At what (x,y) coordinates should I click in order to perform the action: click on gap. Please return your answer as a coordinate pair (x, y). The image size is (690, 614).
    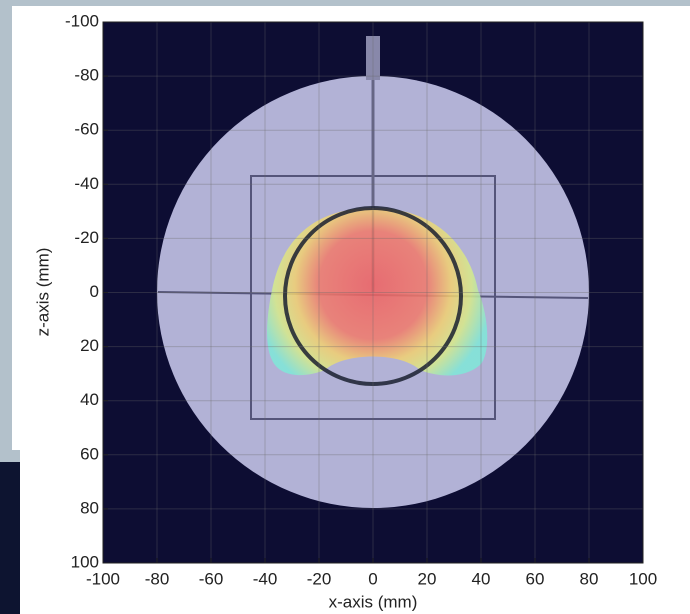
    Looking at the image, I should click on (16, 456).